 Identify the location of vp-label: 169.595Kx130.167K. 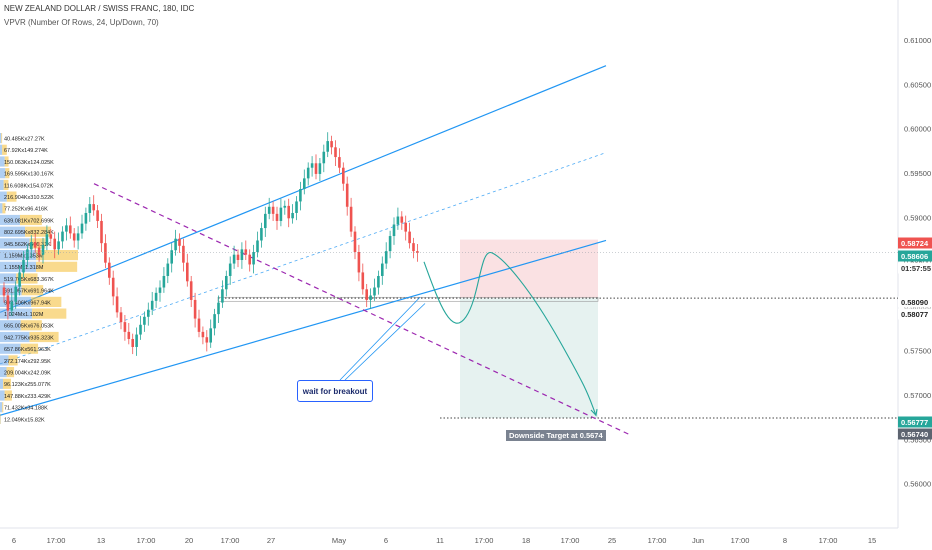
(29, 175).